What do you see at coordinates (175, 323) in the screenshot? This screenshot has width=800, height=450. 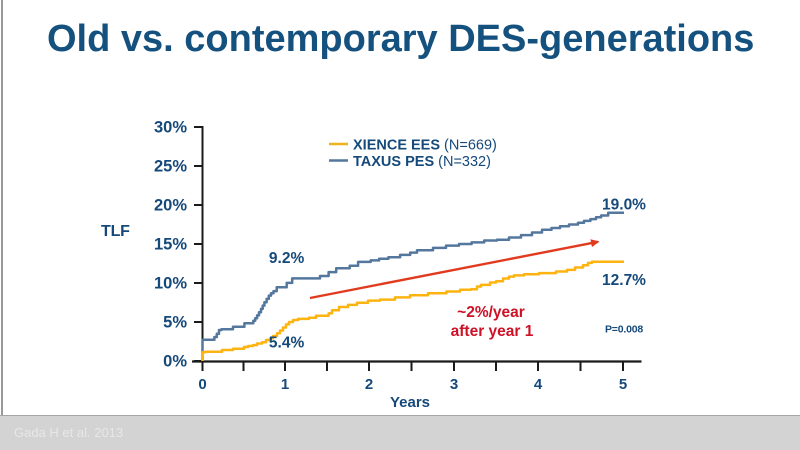 I see `svg-text: 5%` at bounding box center [175, 323].